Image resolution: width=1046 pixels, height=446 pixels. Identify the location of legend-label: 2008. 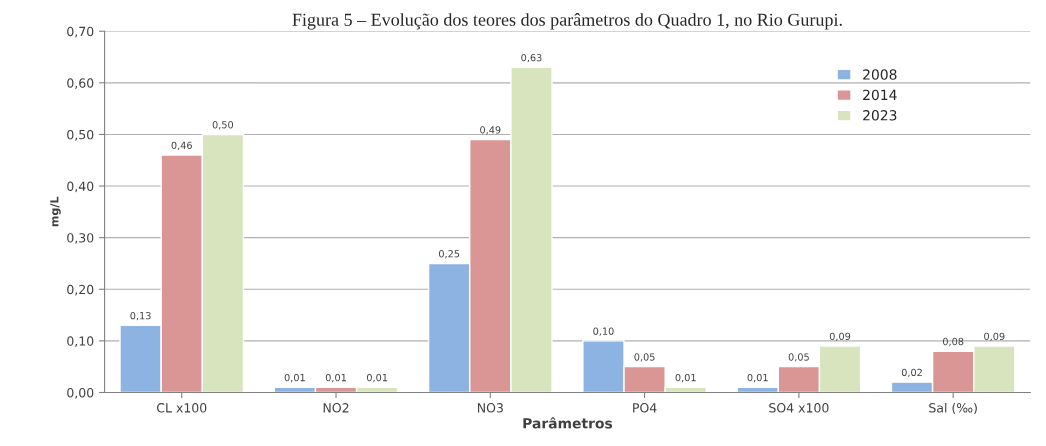
(880, 74).